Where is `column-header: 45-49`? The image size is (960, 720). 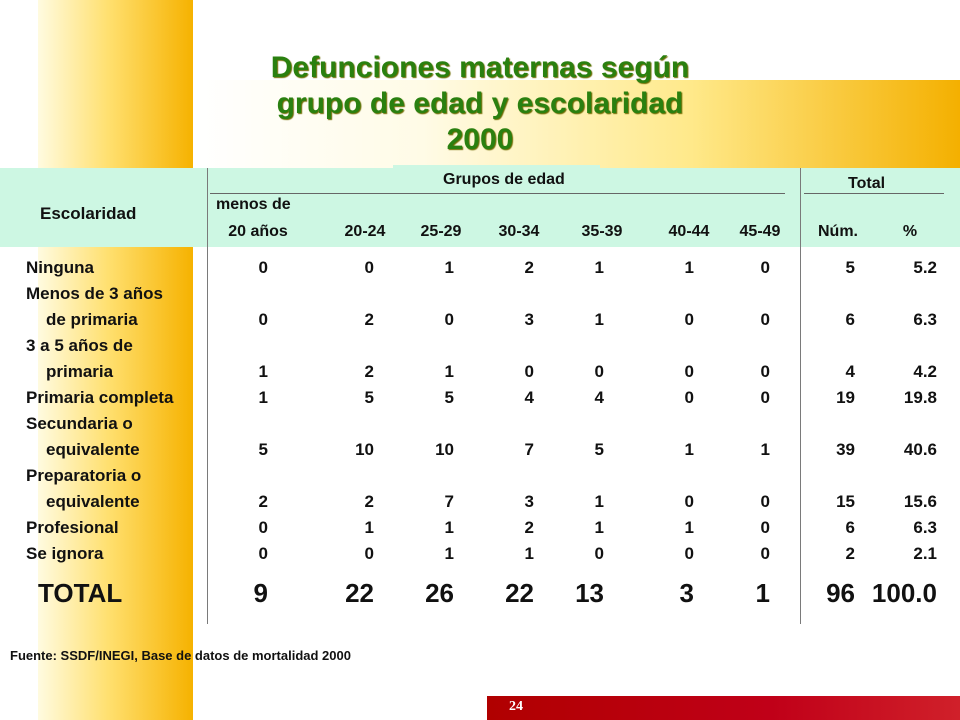 column-header: 45-49 is located at coordinates (760, 231).